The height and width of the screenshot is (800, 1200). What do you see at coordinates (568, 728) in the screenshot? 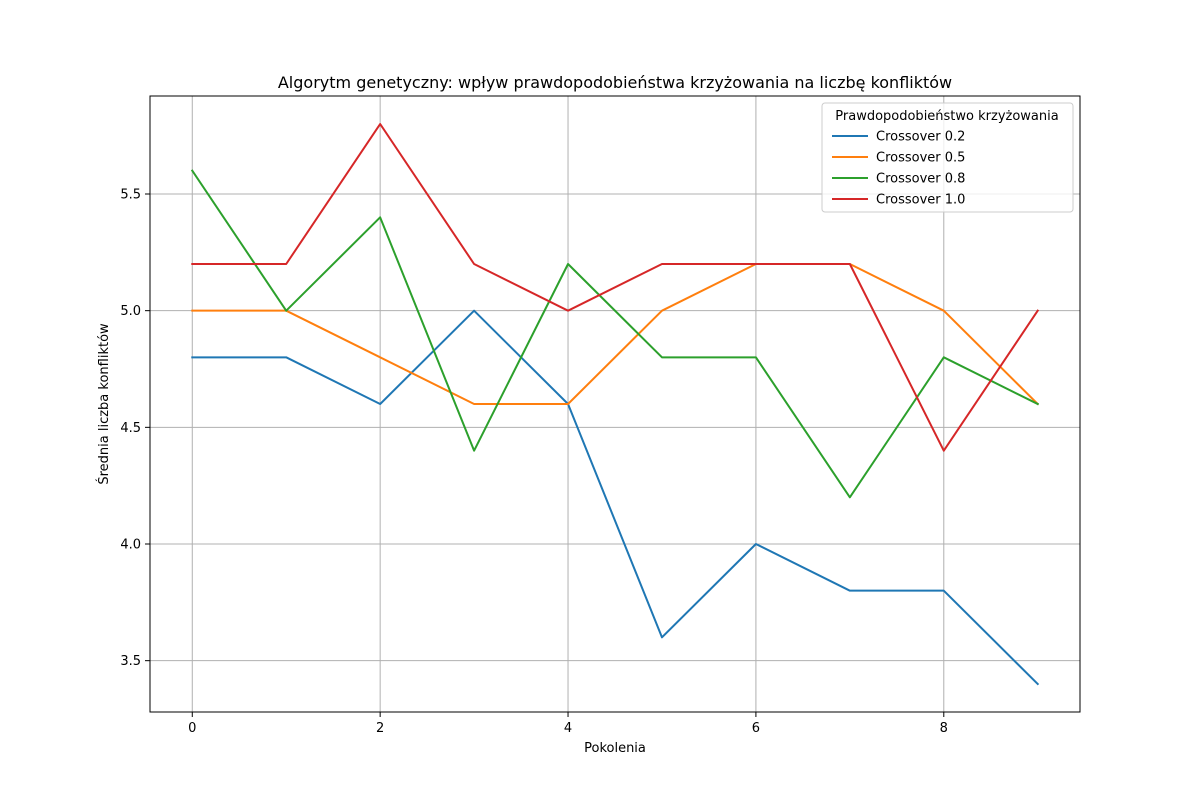
I see `x-tick-label: 4` at bounding box center [568, 728].